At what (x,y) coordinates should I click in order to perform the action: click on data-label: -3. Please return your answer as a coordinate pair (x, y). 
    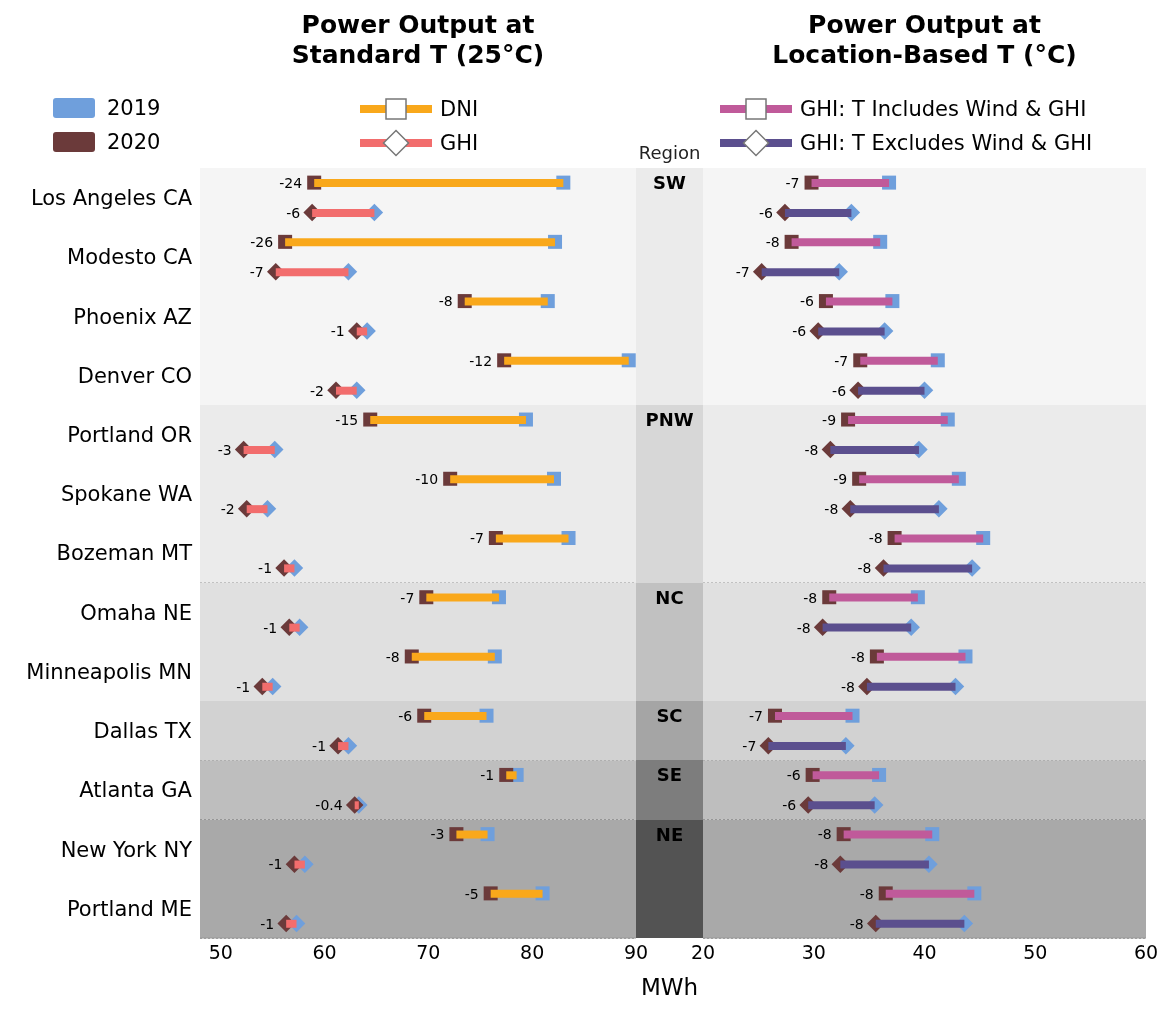
    Looking at the image, I should click on (437, 834).